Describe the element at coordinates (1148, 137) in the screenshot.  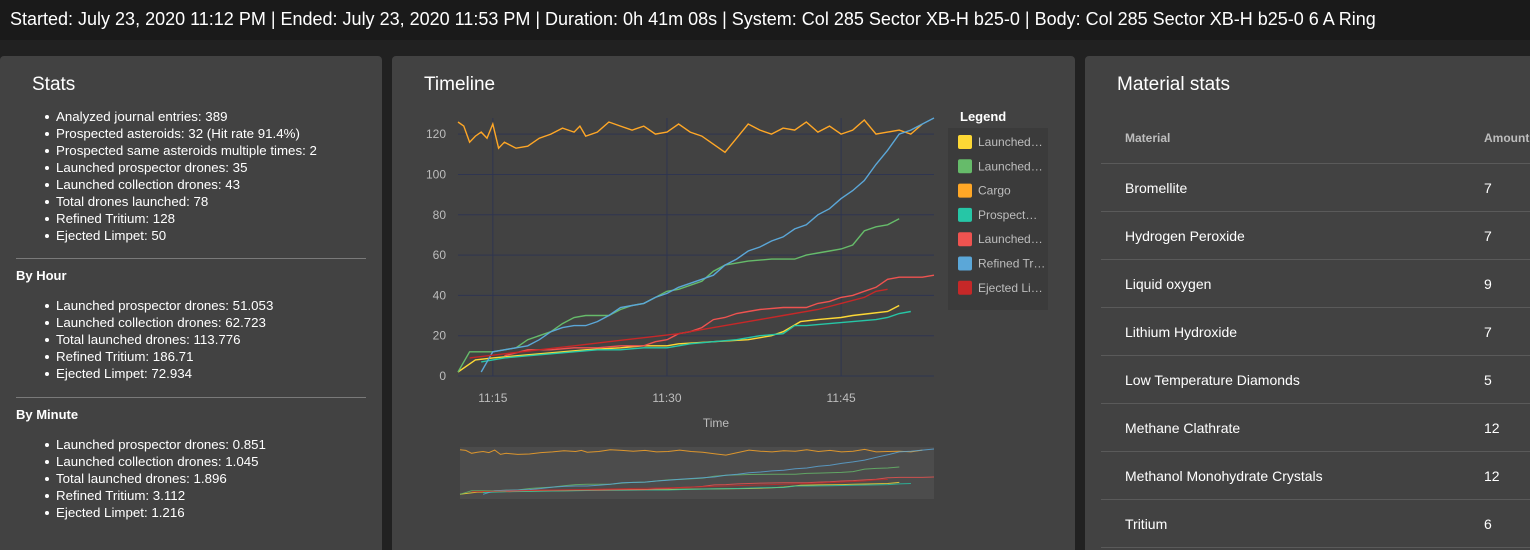
I see `column-header-material: Material` at that location.